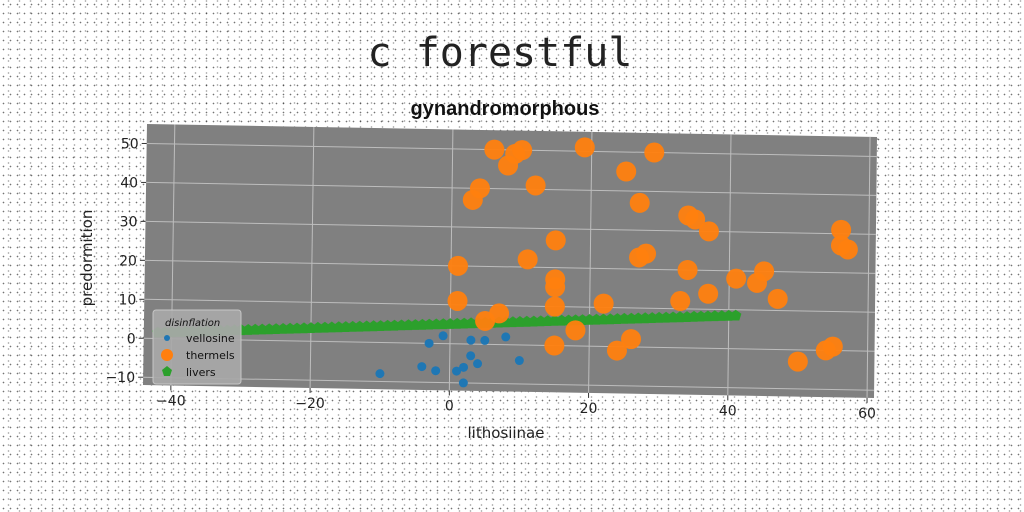  What do you see at coordinates (736, 315) in the screenshot?
I see `livers-point` at bounding box center [736, 315].